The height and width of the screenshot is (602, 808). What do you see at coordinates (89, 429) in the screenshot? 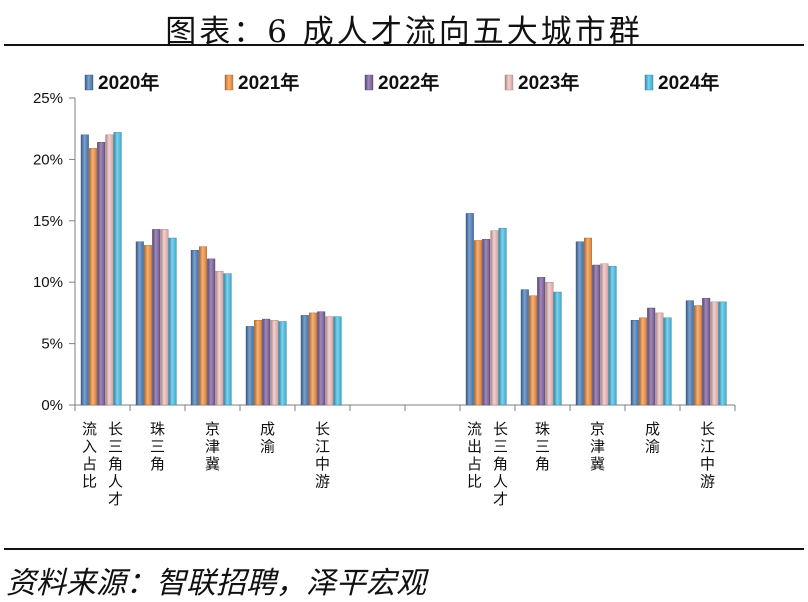
I see `category-label-char: 流` at bounding box center [89, 429].